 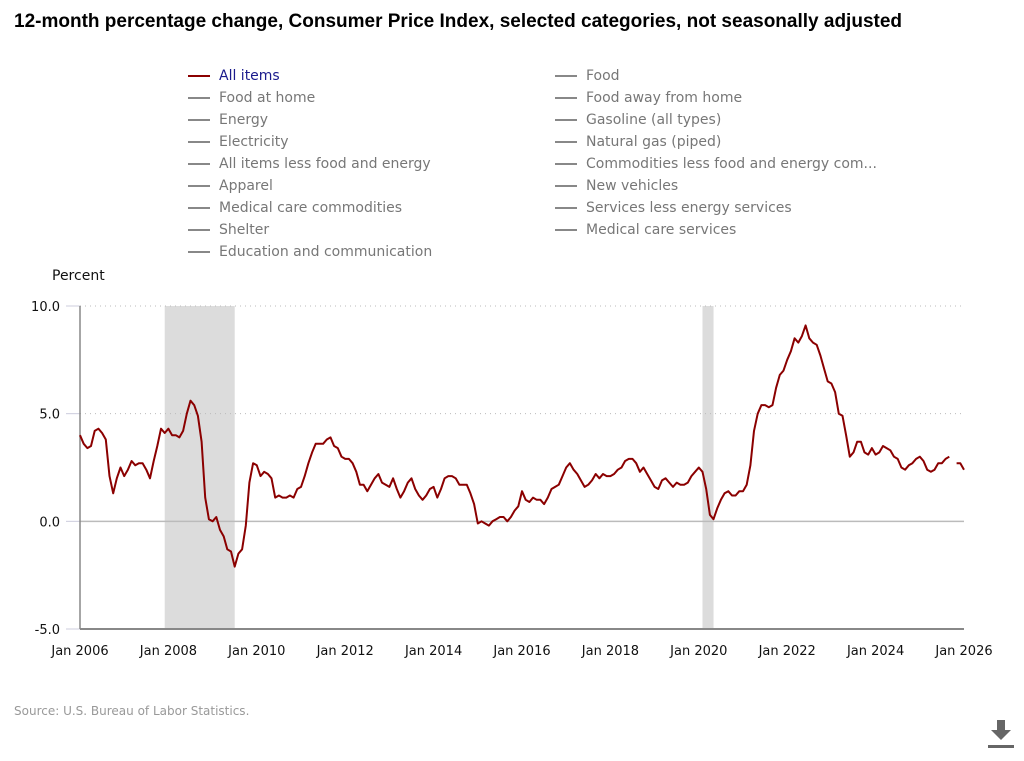 I want to click on legend-item: New vehicles, so click(x=616, y=186).